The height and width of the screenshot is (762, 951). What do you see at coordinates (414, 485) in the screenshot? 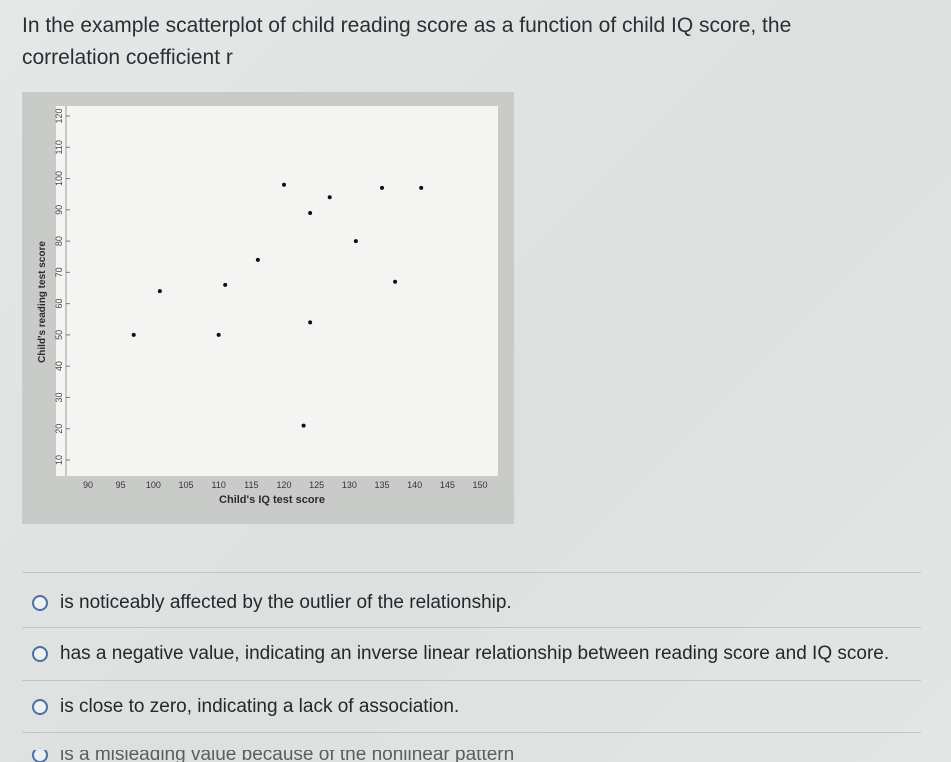
I see `x-tick-label: 140` at bounding box center [414, 485].